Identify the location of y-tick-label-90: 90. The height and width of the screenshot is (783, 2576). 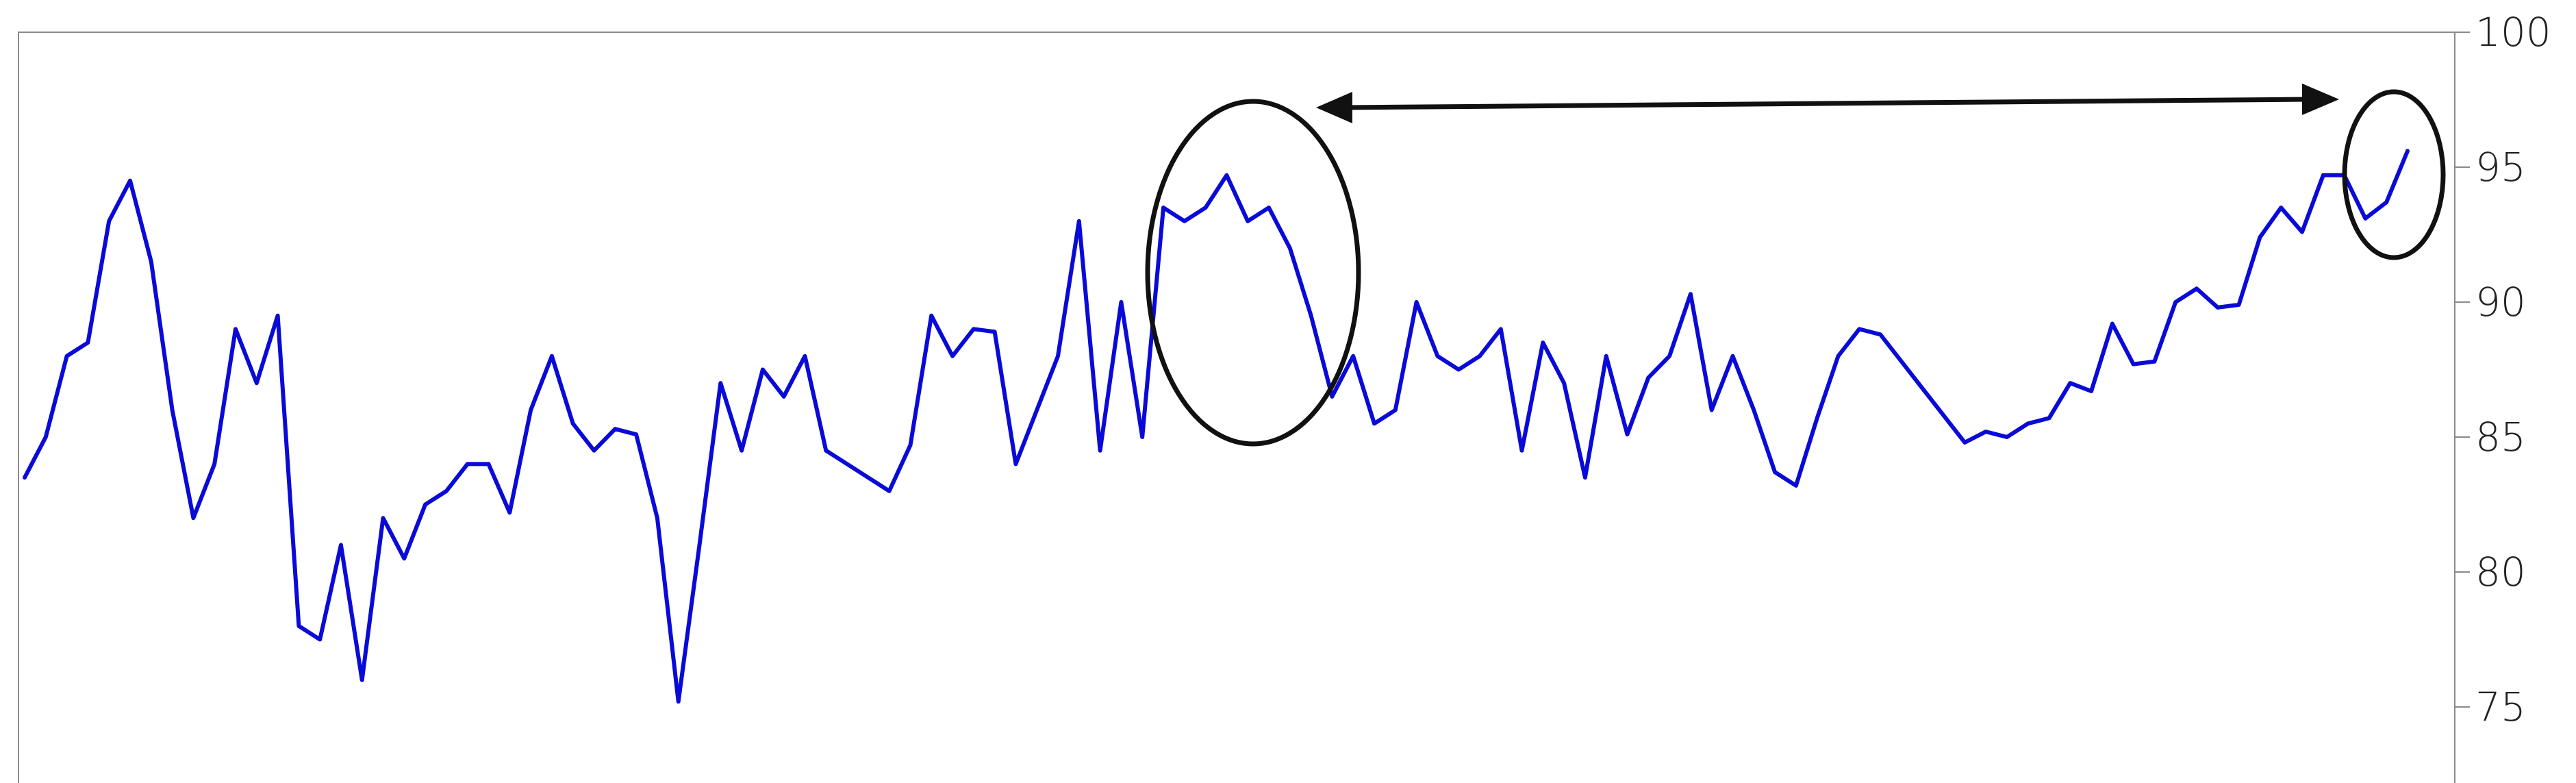
(2500, 302).